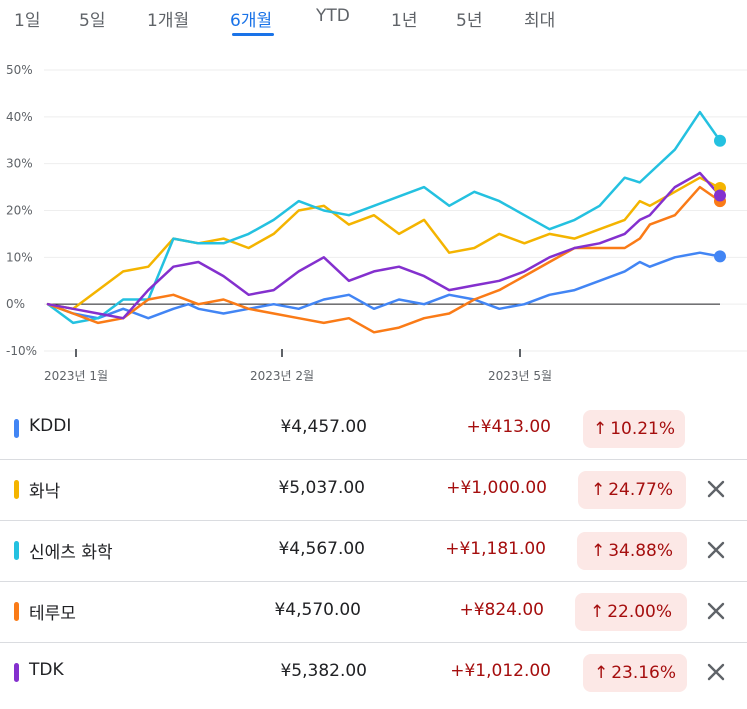 The width and height of the screenshot is (747, 709). I want to click on stock-name: TDK, so click(46, 670).